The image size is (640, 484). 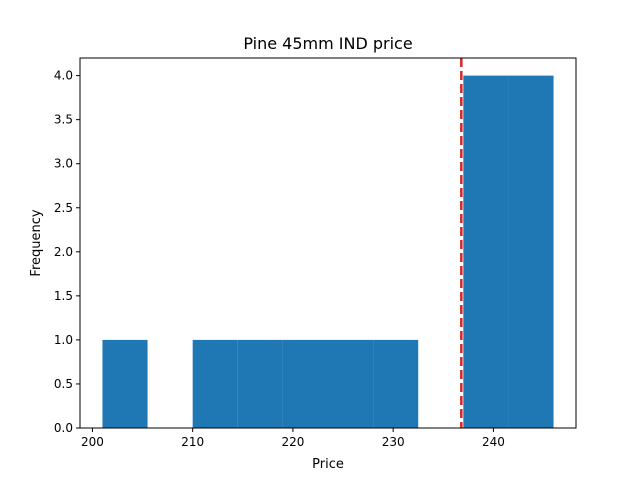 What do you see at coordinates (192, 442) in the screenshot?
I see `x-tick-label: 210` at bounding box center [192, 442].